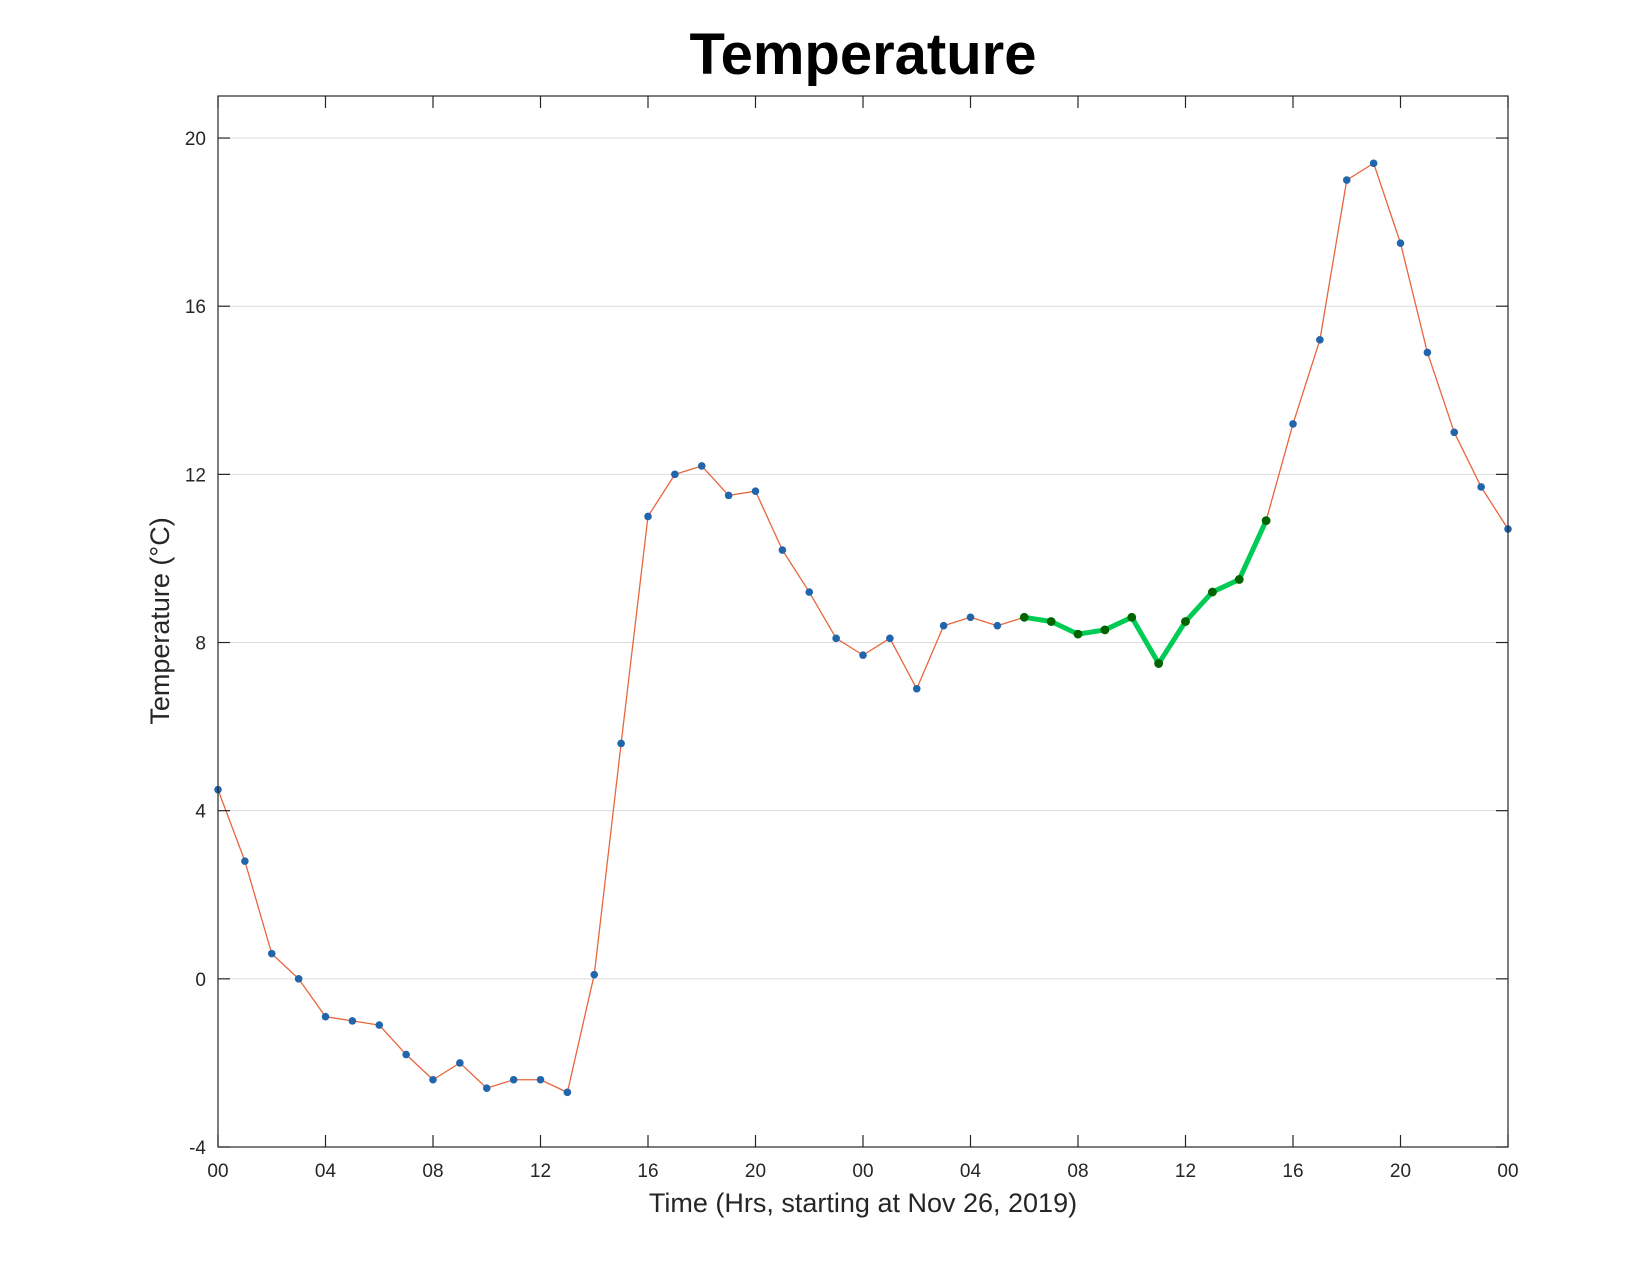  Describe the element at coordinates (200, 812) in the screenshot. I see `y-tick-label: 4` at that location.